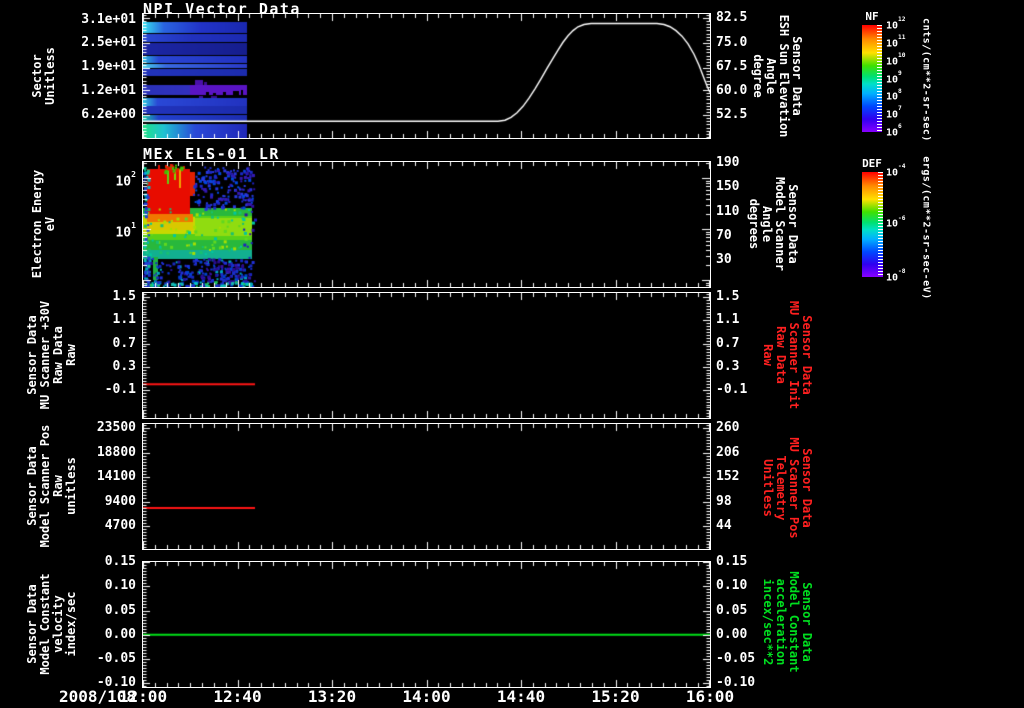 The image size is (1024, 708). I want to click on p2-right-tick-label: 30, so click(724, 259).